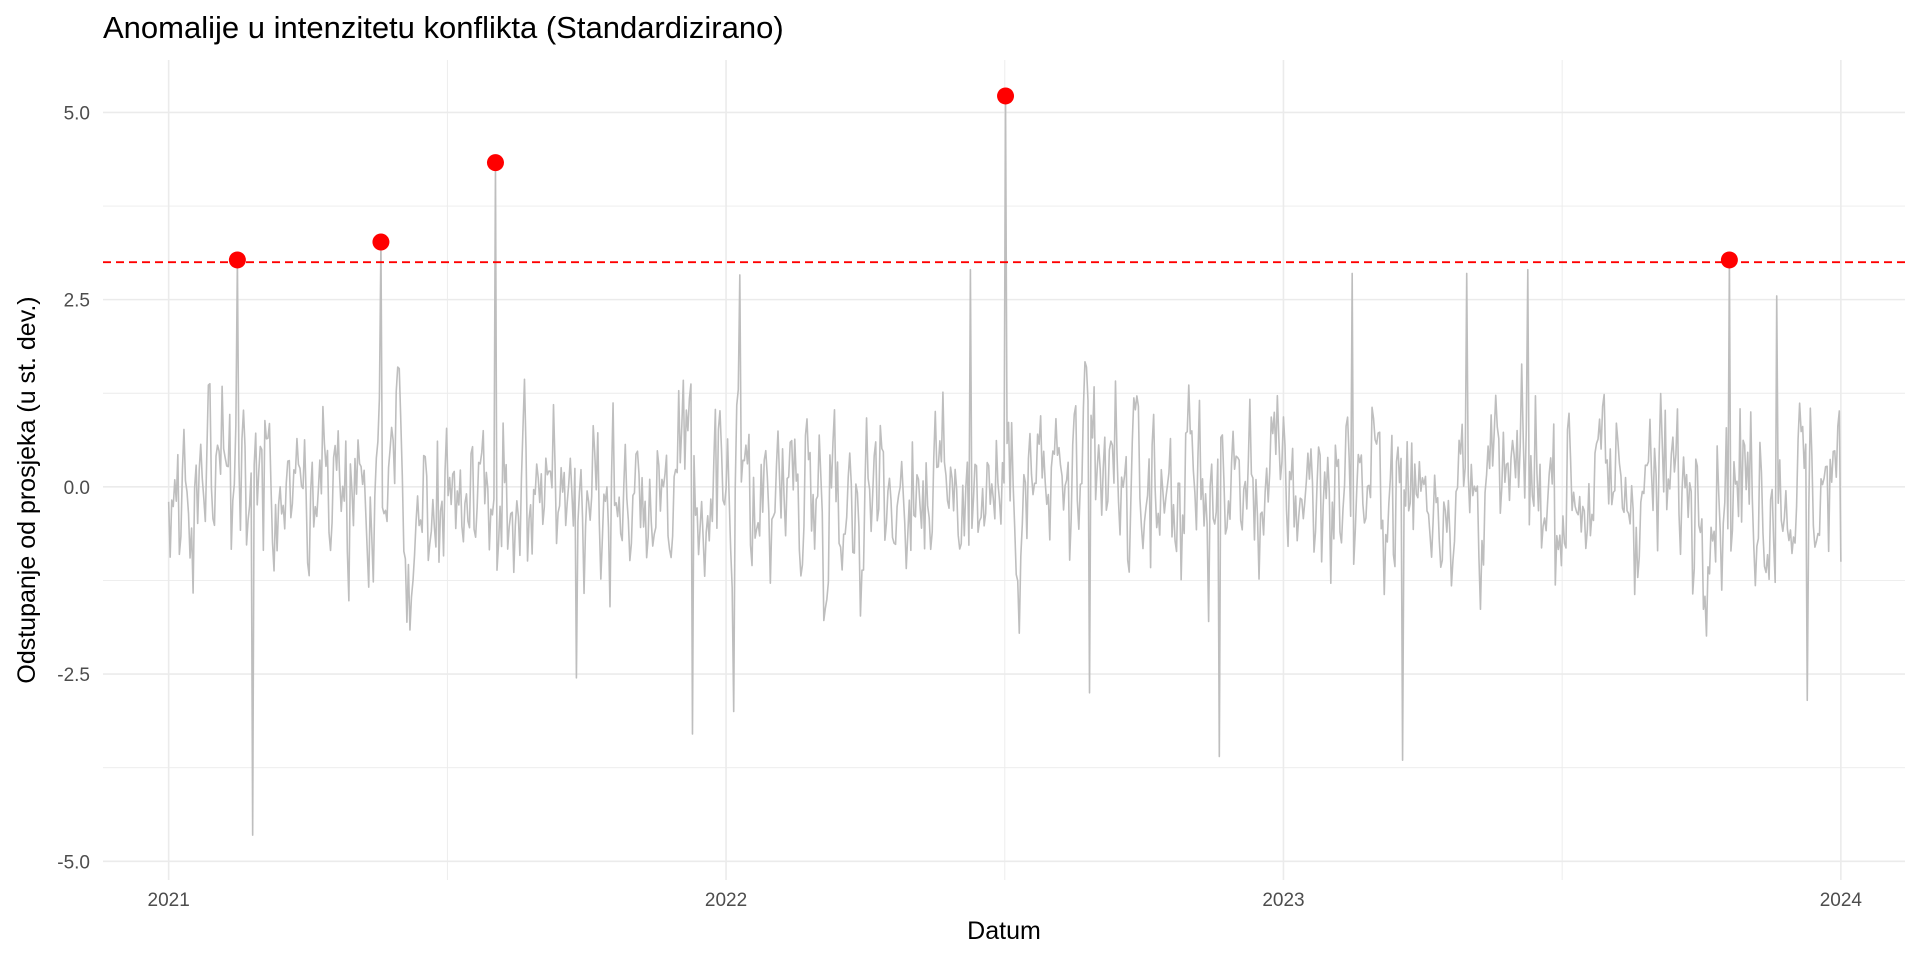  I want to click on y-tick-label: -2.5, so click(73, 675).